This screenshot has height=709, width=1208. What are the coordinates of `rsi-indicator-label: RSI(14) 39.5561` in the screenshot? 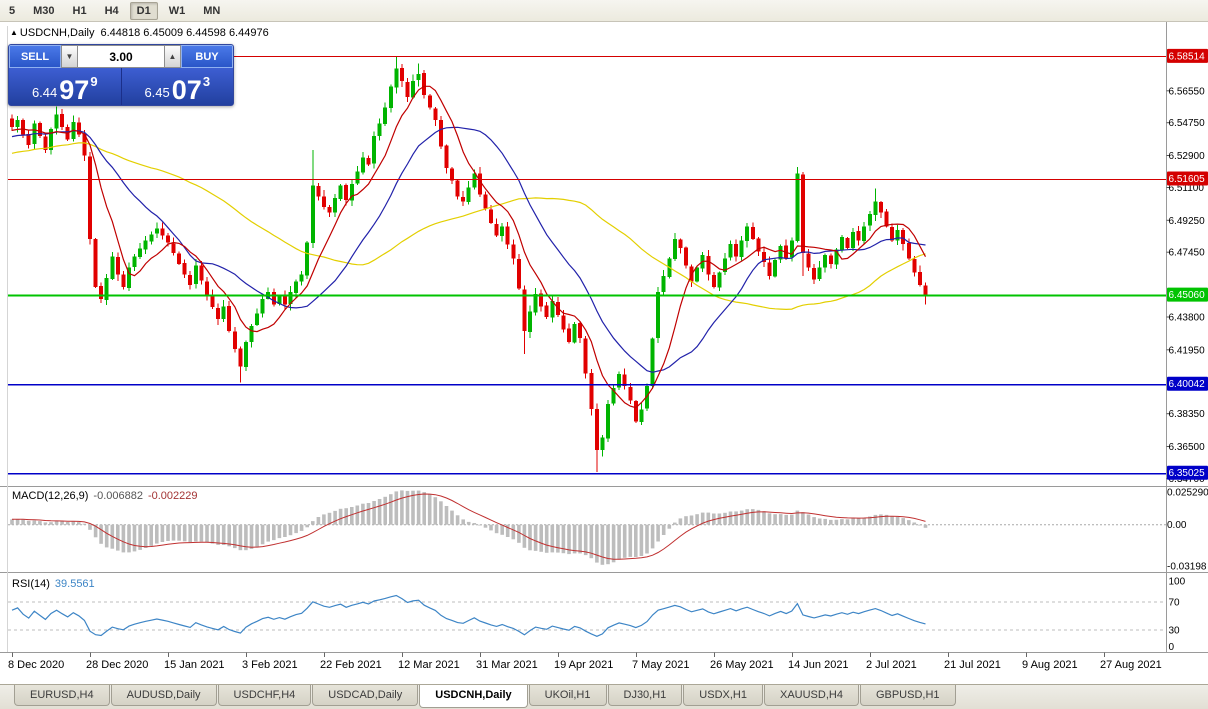 It's located at (53, 584).